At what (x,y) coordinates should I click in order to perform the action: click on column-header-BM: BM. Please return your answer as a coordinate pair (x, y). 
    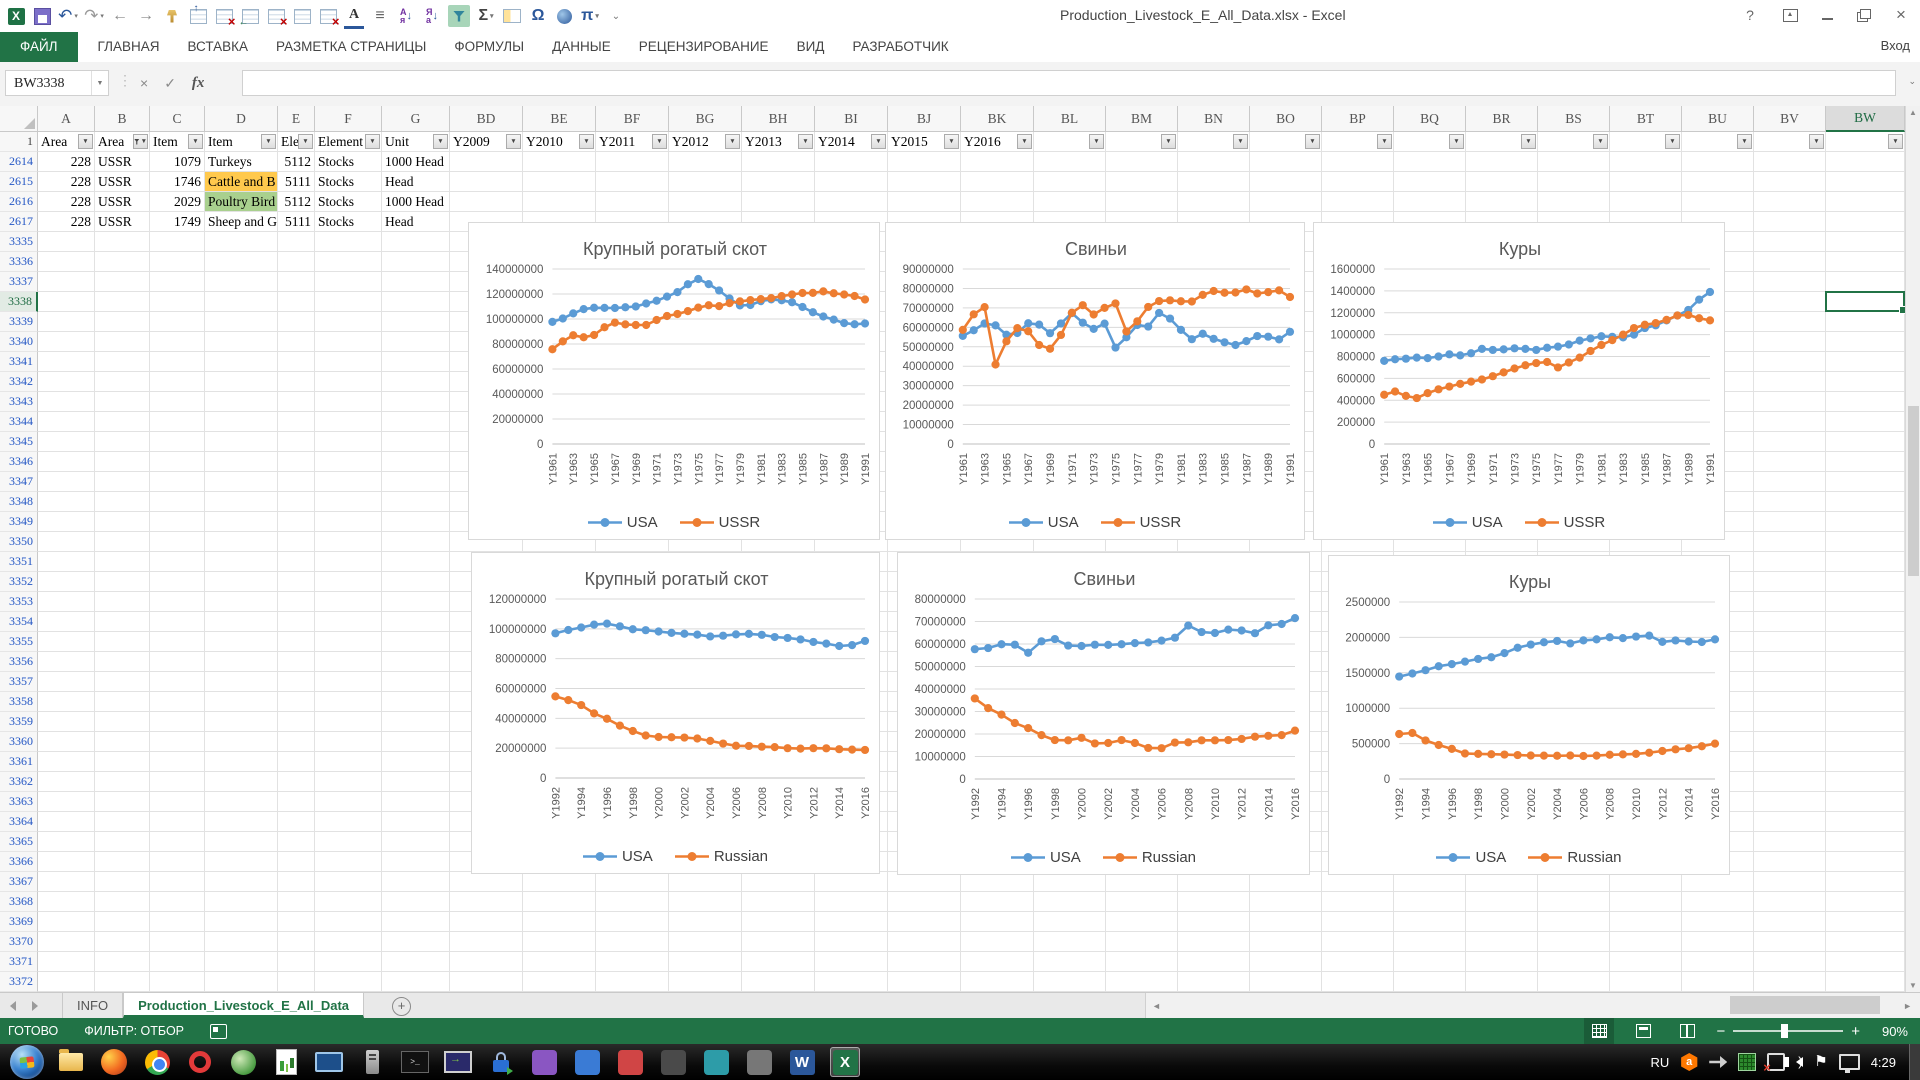
    Looking at the image, I should click on (1142, 119).